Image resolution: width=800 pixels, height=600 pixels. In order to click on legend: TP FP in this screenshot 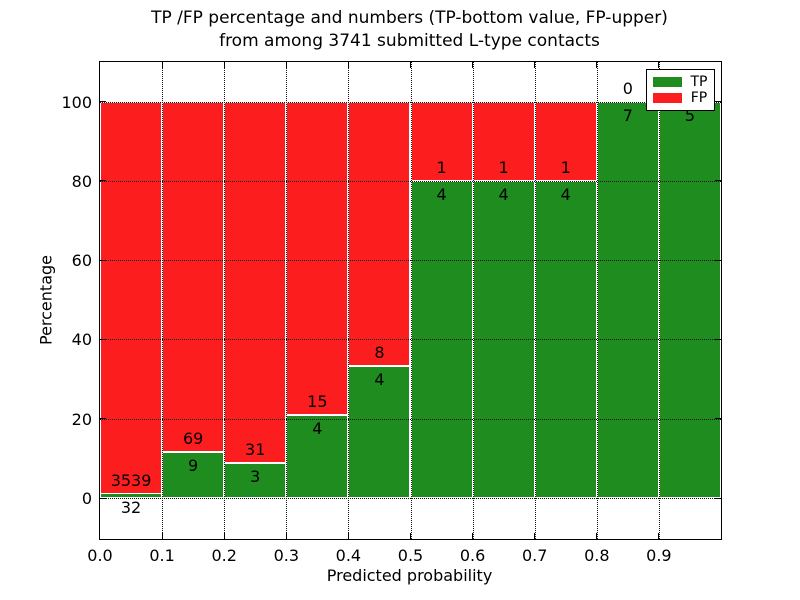, I will do `click(680, 90)`.